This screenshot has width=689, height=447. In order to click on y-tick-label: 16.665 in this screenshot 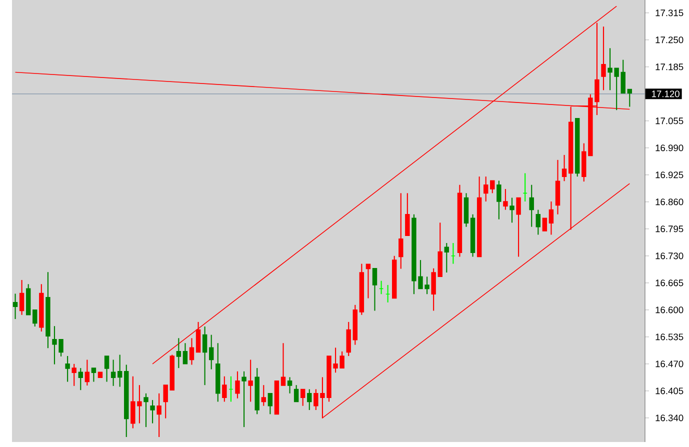, I will do `click(670, 283)`.